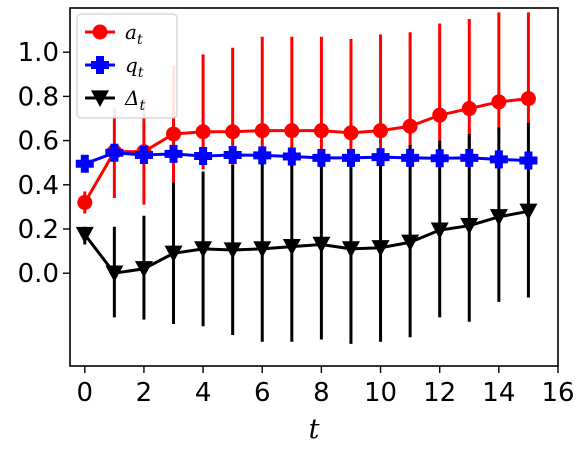 This screenshot has width=580, height=454. What do you see at coordinates (134, 100) in the screenshot?
I see `legend-label: Δt` at bounding box center [134, 100].